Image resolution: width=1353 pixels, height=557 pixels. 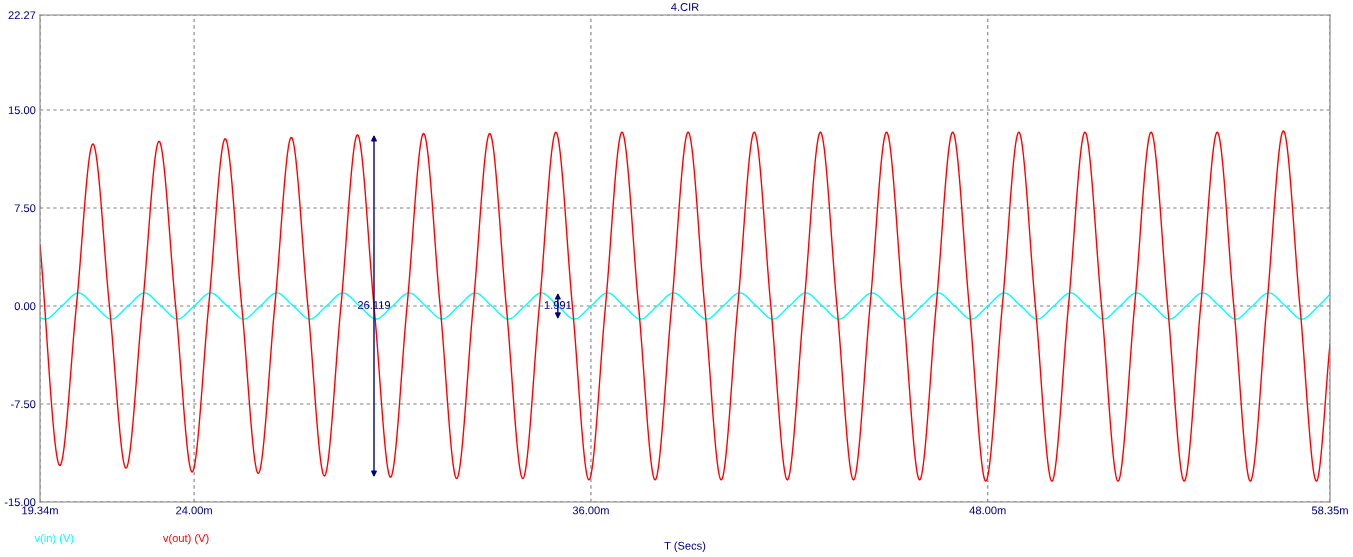 I want to click on y-tick-label: 0.00, so click(x=25, y=306).